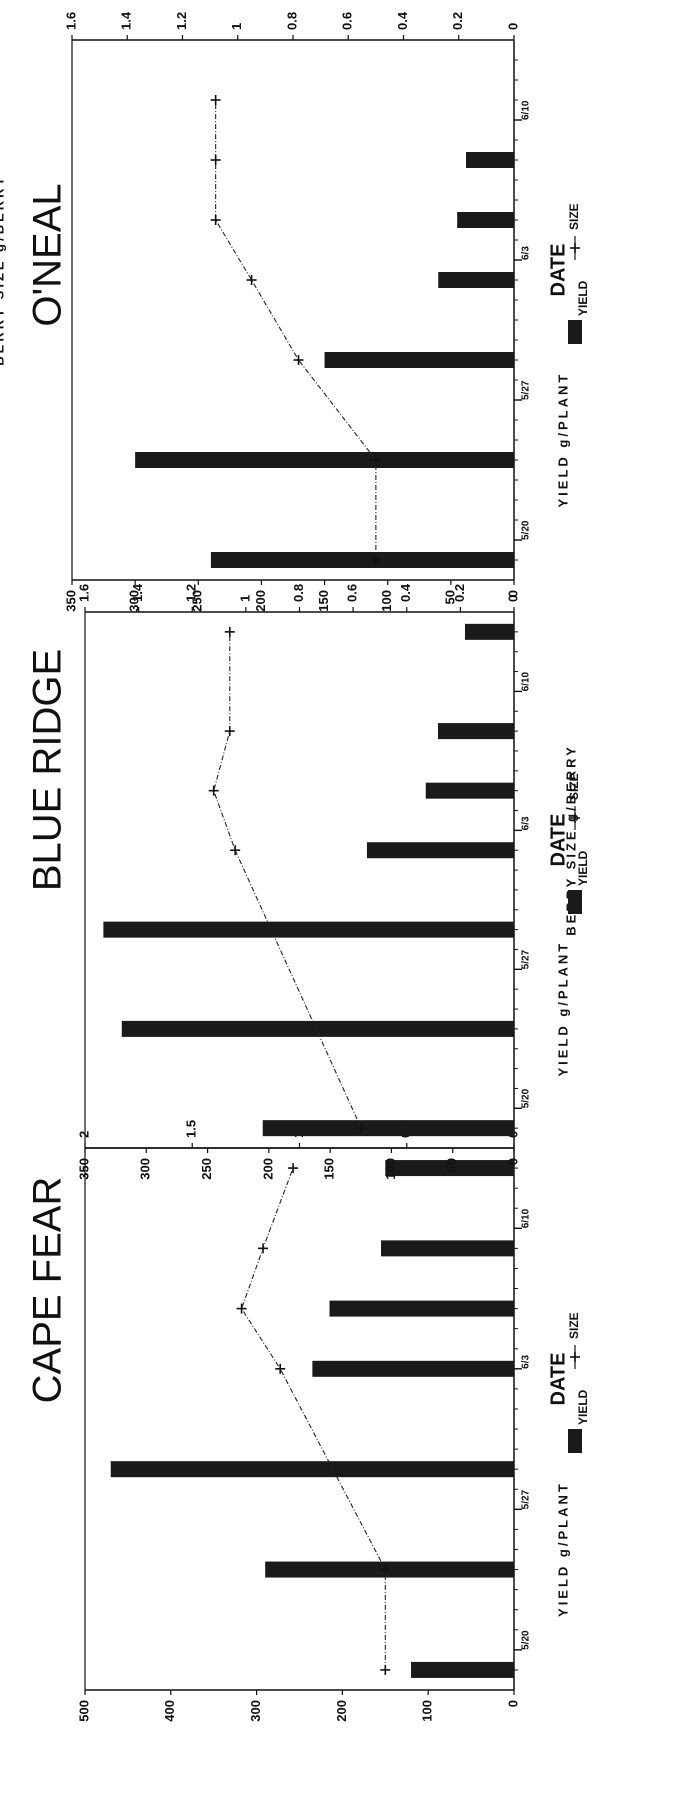 This screenshot has height=1796, width=687. I want to click on panel-title: CAPE FEAR, so click(48, 1290).